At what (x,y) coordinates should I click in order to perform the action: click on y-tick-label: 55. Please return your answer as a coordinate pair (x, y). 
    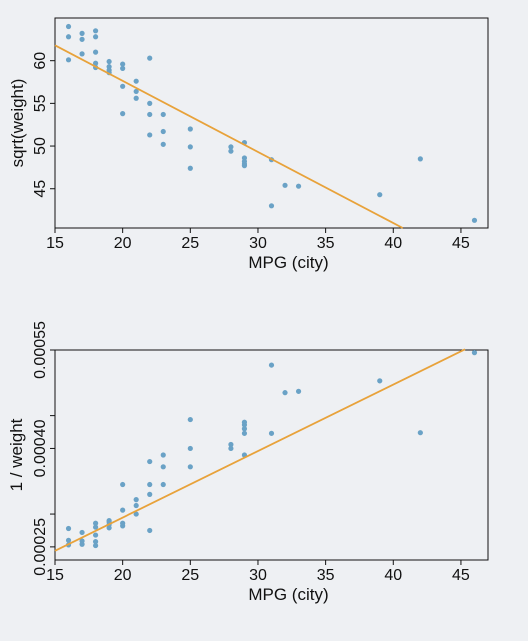
    Looking at the image, I should click on (40, 103).